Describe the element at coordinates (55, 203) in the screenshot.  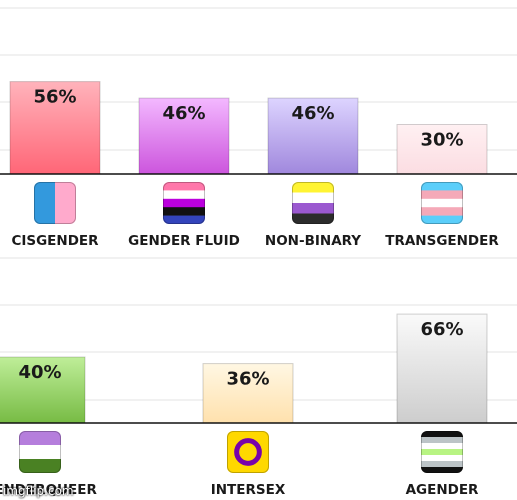
I see `cisgender-flag-icon` at that location.